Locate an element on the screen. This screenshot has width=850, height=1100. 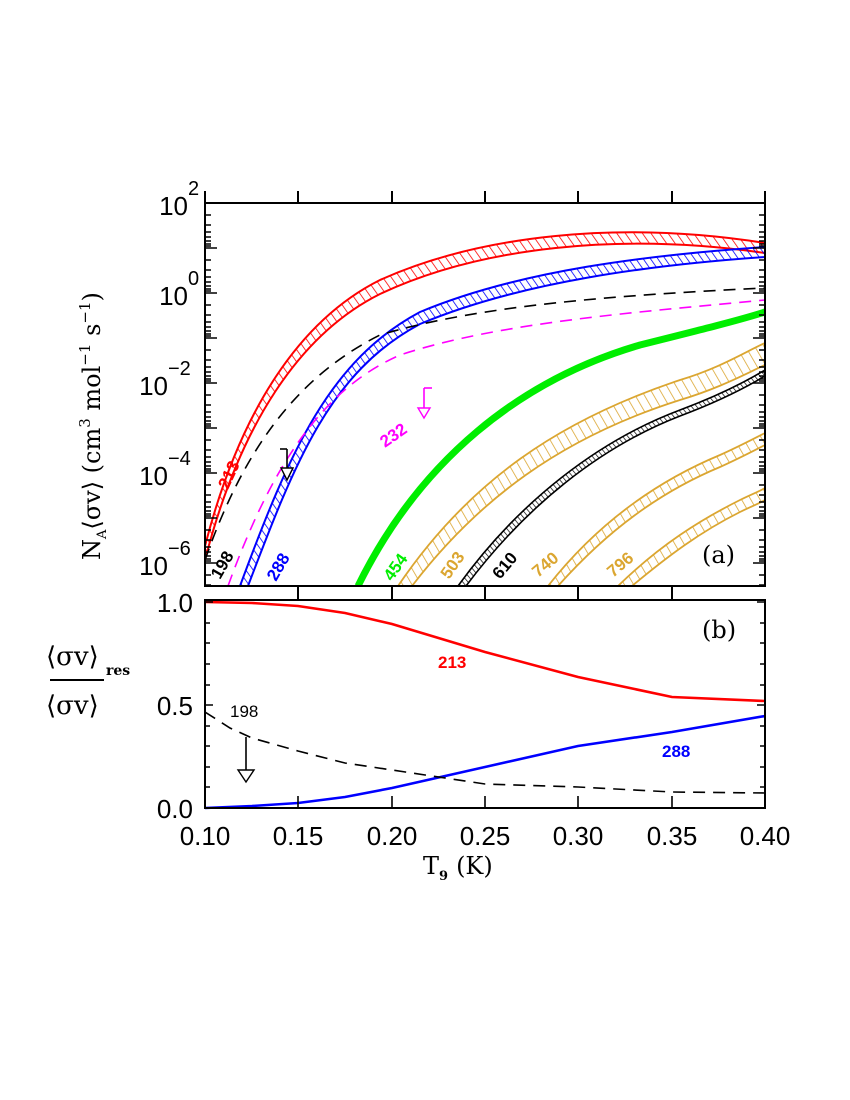
svg-text: 0.0 is located at coordinates (175, 809).